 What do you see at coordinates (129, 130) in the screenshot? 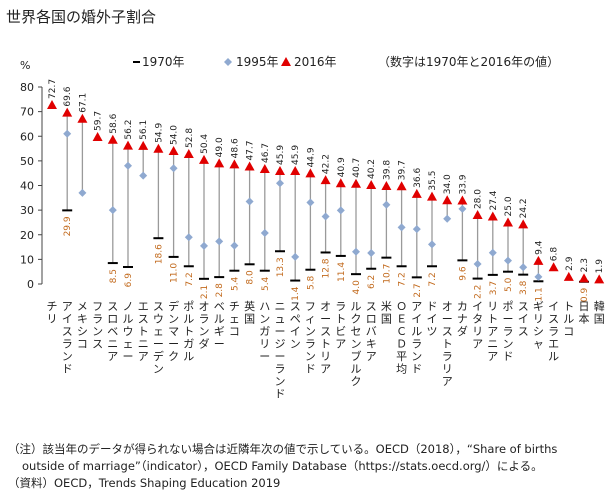
I see `label-2016: 56.2` at bounding box center [129, 130].